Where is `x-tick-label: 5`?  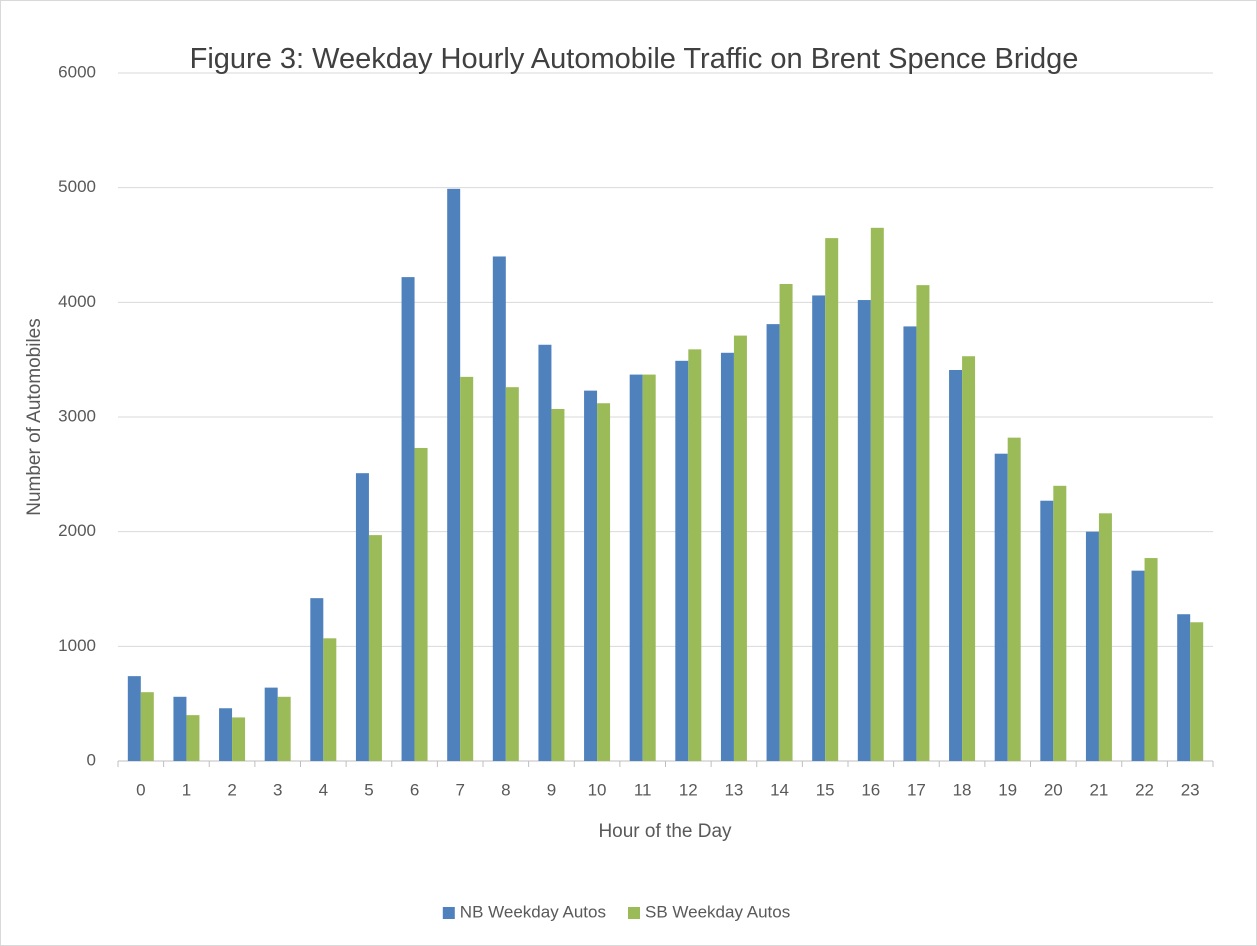
x-tick-label: 5 is located at coordinates (368, 789).